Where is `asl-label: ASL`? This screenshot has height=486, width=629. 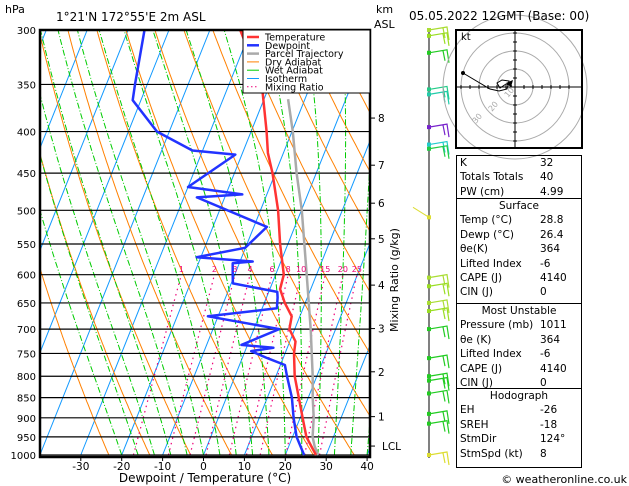 asl-label: ASL is located at coordinates (385, 24).